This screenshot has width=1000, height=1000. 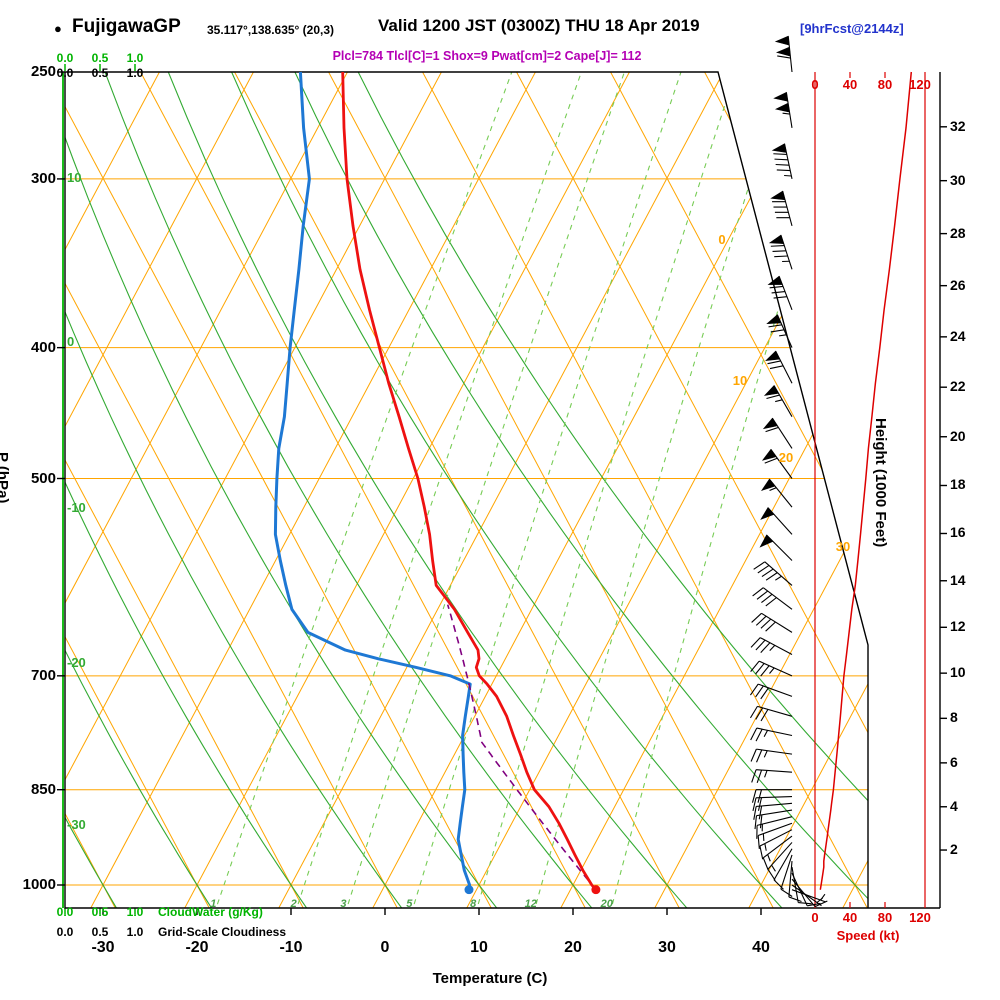 What do you see at coordinates (958, 626) in the screenshot?
I see `height-tick-label: 12` at bounding box center [958, 626].